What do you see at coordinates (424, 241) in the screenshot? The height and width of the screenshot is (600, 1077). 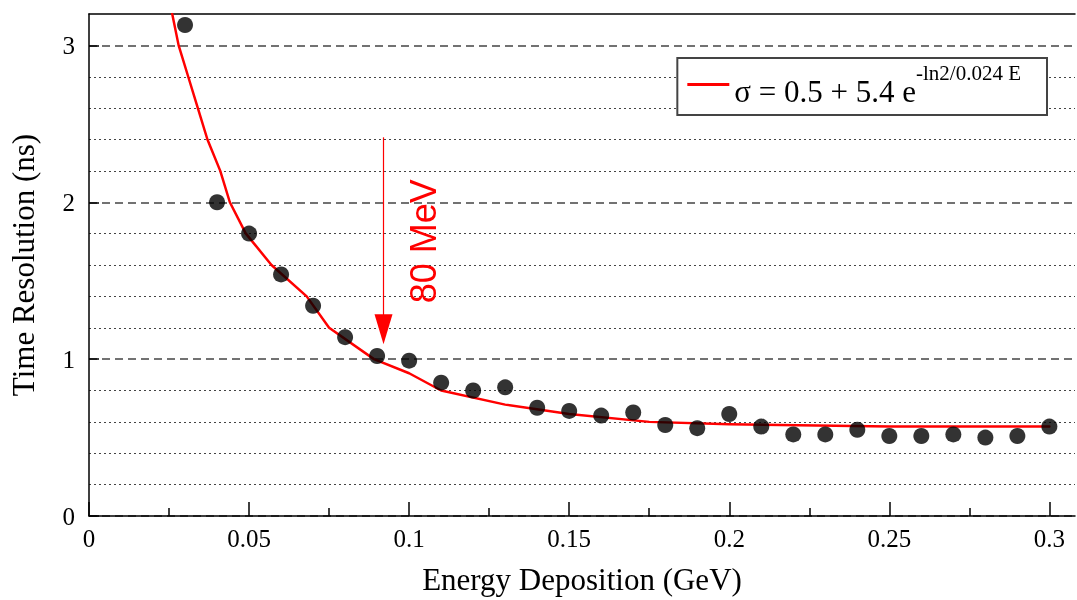 I see `annotation: 80 MeV` at bounding box center [424, 241].